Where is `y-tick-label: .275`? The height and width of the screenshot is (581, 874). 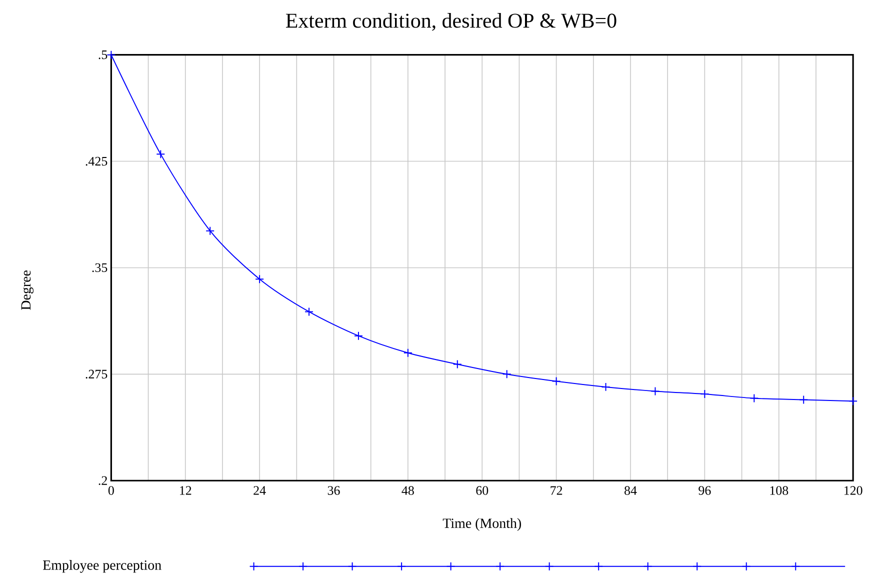 y-tick-label: .275 is located at coordinates (97, 374).